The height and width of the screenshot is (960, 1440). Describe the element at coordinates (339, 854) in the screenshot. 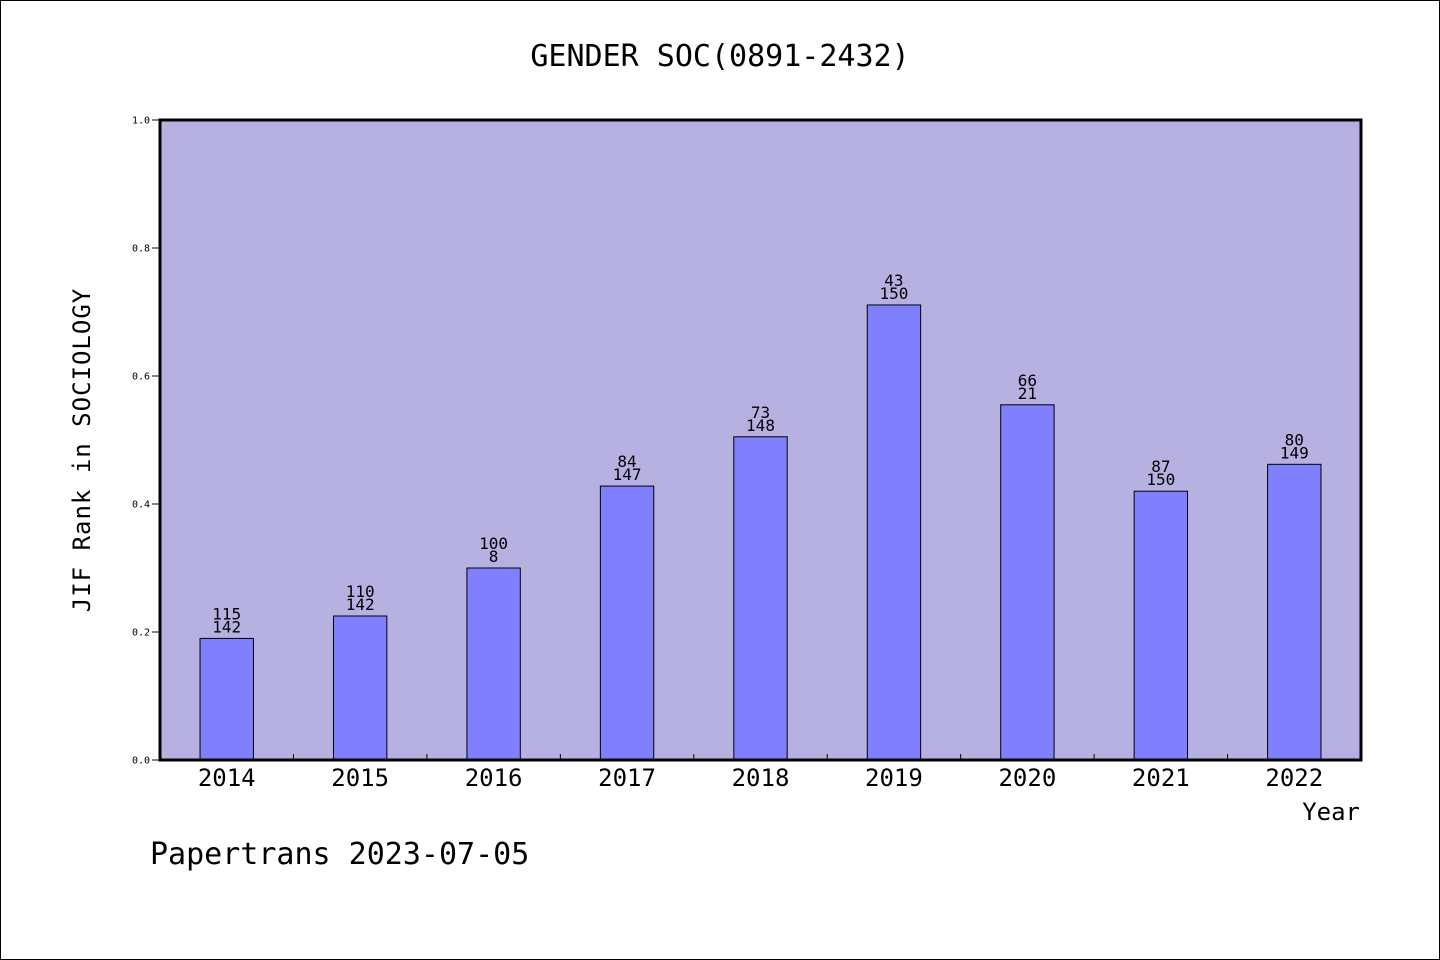

I see `footer-watermark: Papertrans 2023-07-05` at that location.